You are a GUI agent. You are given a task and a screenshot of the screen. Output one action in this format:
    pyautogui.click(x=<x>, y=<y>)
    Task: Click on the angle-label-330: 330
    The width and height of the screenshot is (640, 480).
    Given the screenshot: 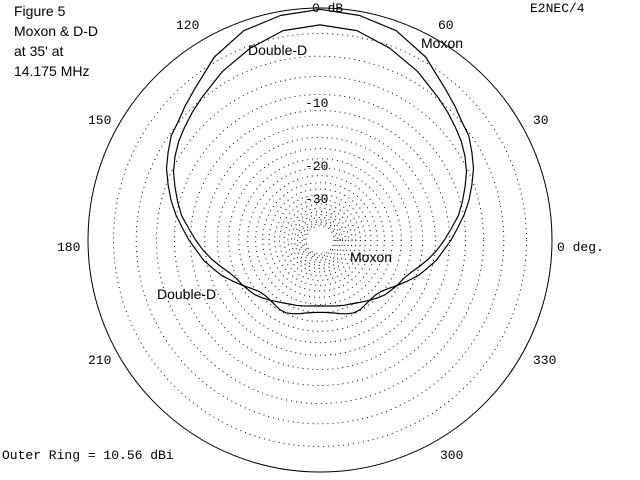 What is the action you would take?
    pyautogui.click(x=544, y=360)
    